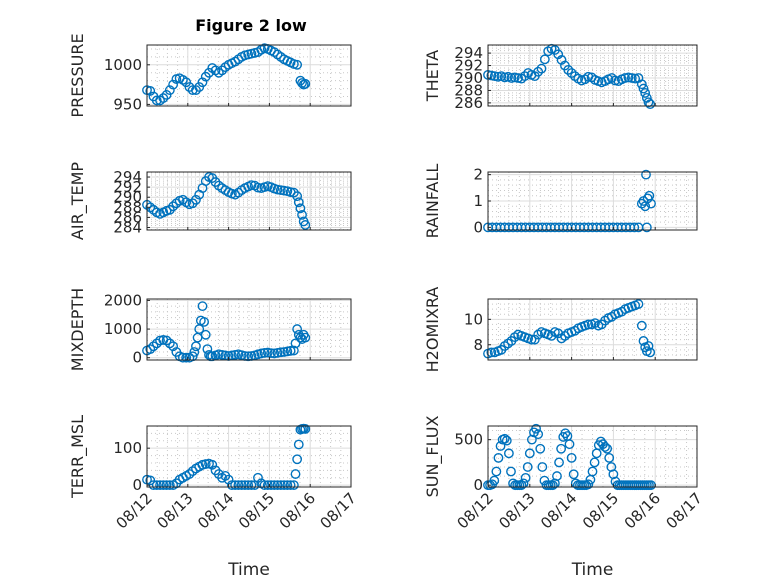 The image size is (778, 583). I want to click on x-tick-label: 08/13, so click(516, 510).